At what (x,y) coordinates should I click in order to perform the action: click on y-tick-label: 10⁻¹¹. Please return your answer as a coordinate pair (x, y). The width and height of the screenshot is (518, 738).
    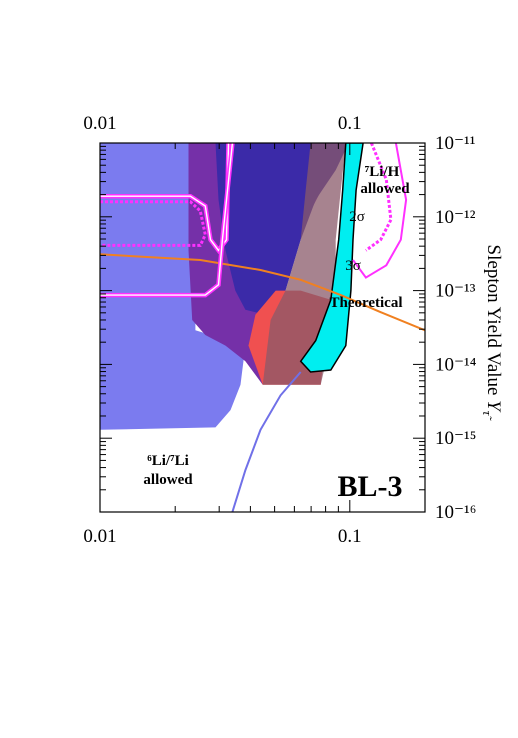
    Looking at the image, I should click on (455, 143).